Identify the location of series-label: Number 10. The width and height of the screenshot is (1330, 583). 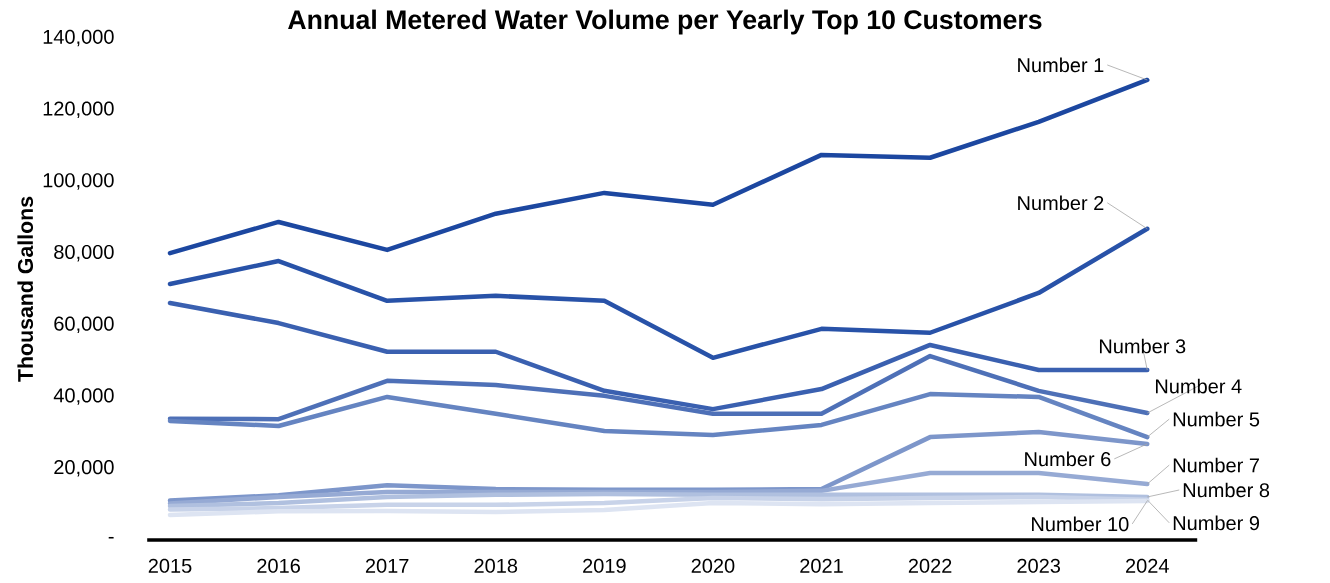
(1080, 524).